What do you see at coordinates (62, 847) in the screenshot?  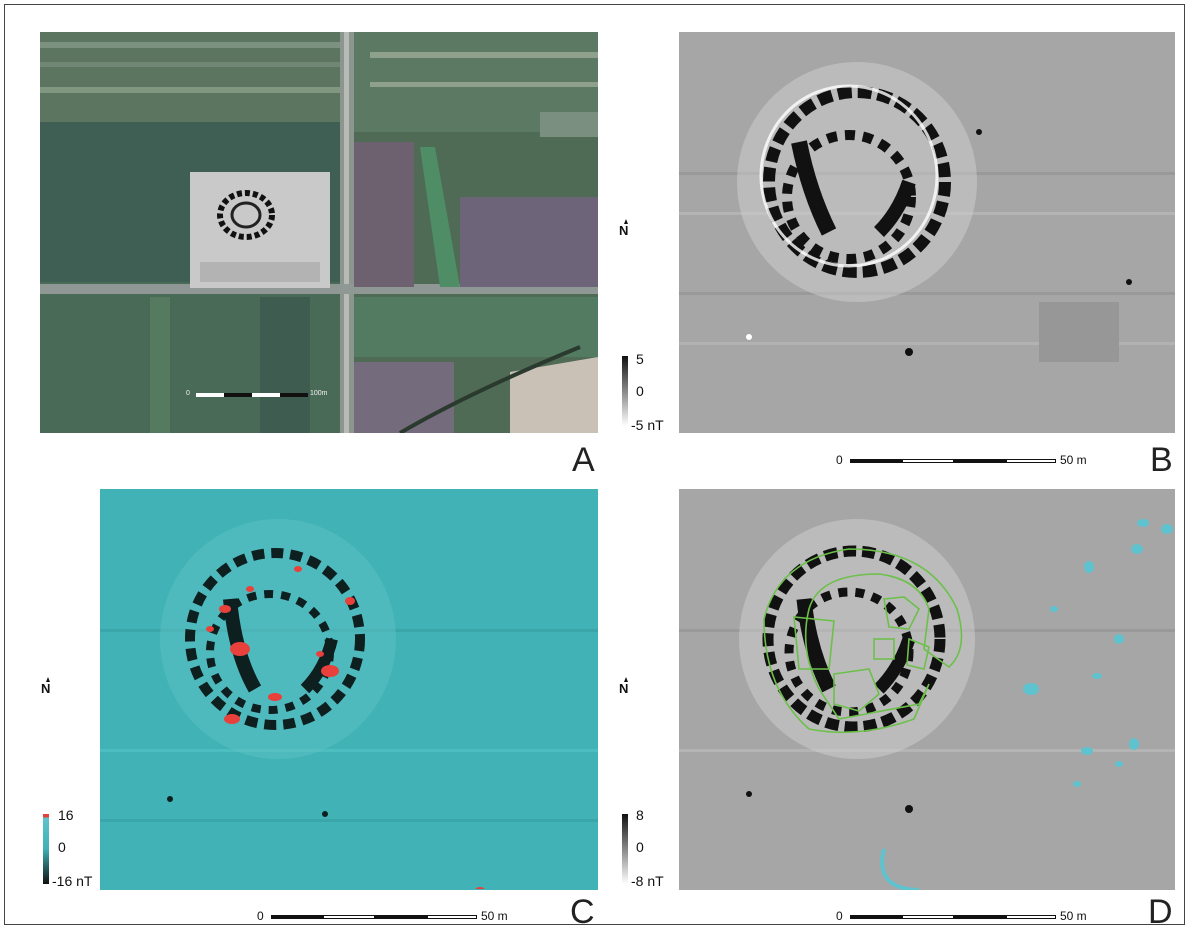 I see `colorbar-c-mid: 0` at bounding box center [62, 847].